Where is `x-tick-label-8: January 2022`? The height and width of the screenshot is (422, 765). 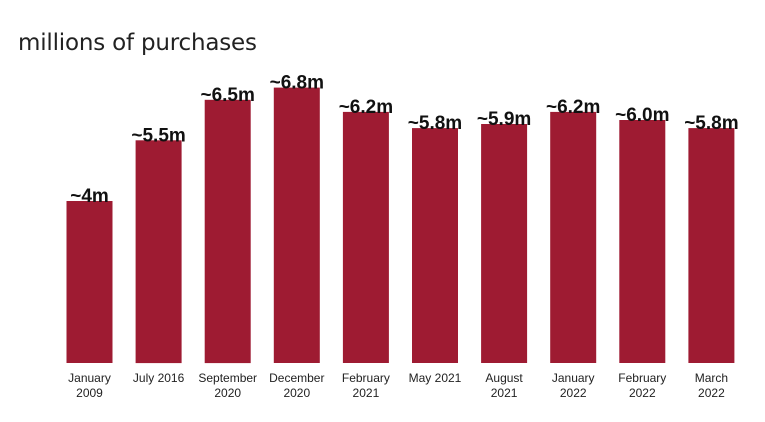 x-tick-label-8: January 2022 is located at coordinates (573, 385).